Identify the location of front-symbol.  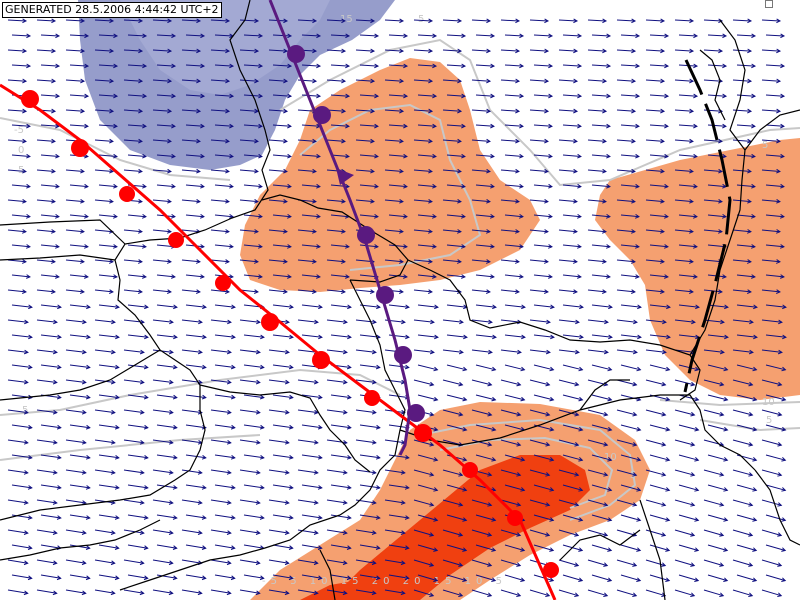
(127, 194).